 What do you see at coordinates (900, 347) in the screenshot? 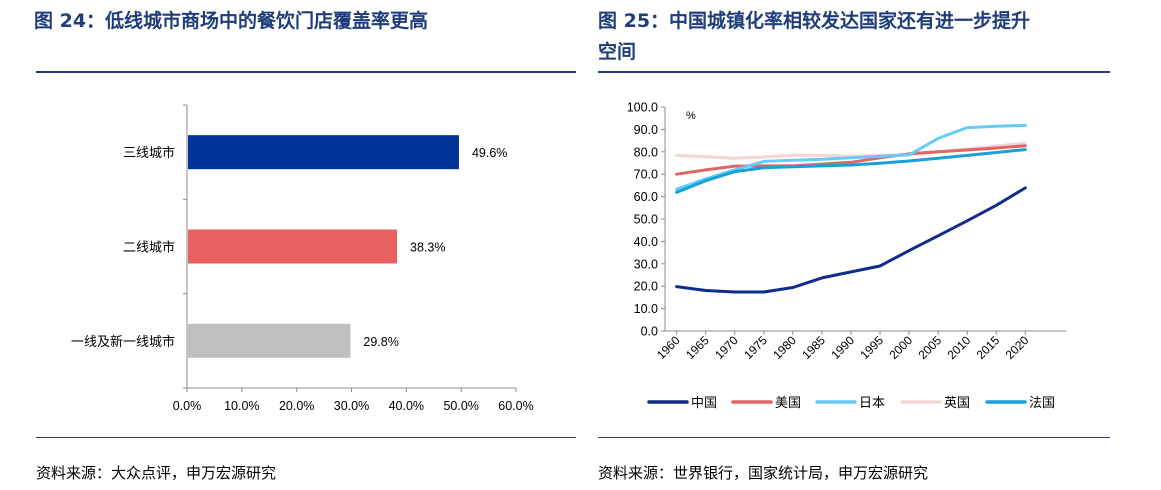
I see `line-x-tick-label: 2000` at bounding box center [900, 347].